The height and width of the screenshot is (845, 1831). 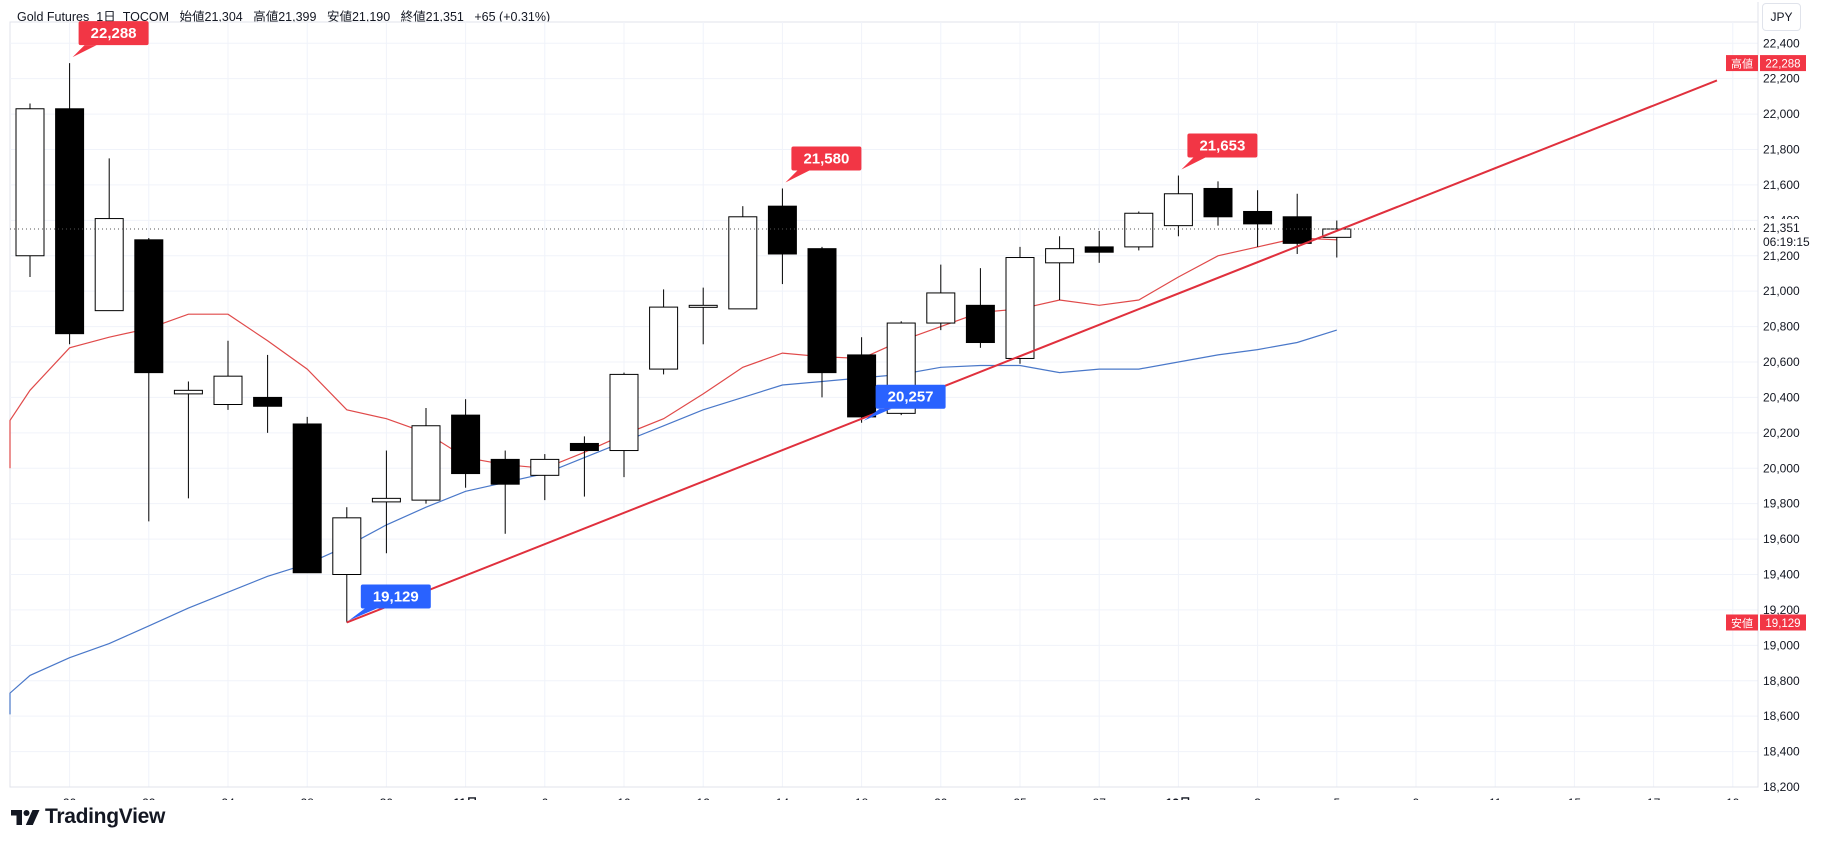 I want to click on ohlc-high: 高値21,399, so click(x=285, y=17).